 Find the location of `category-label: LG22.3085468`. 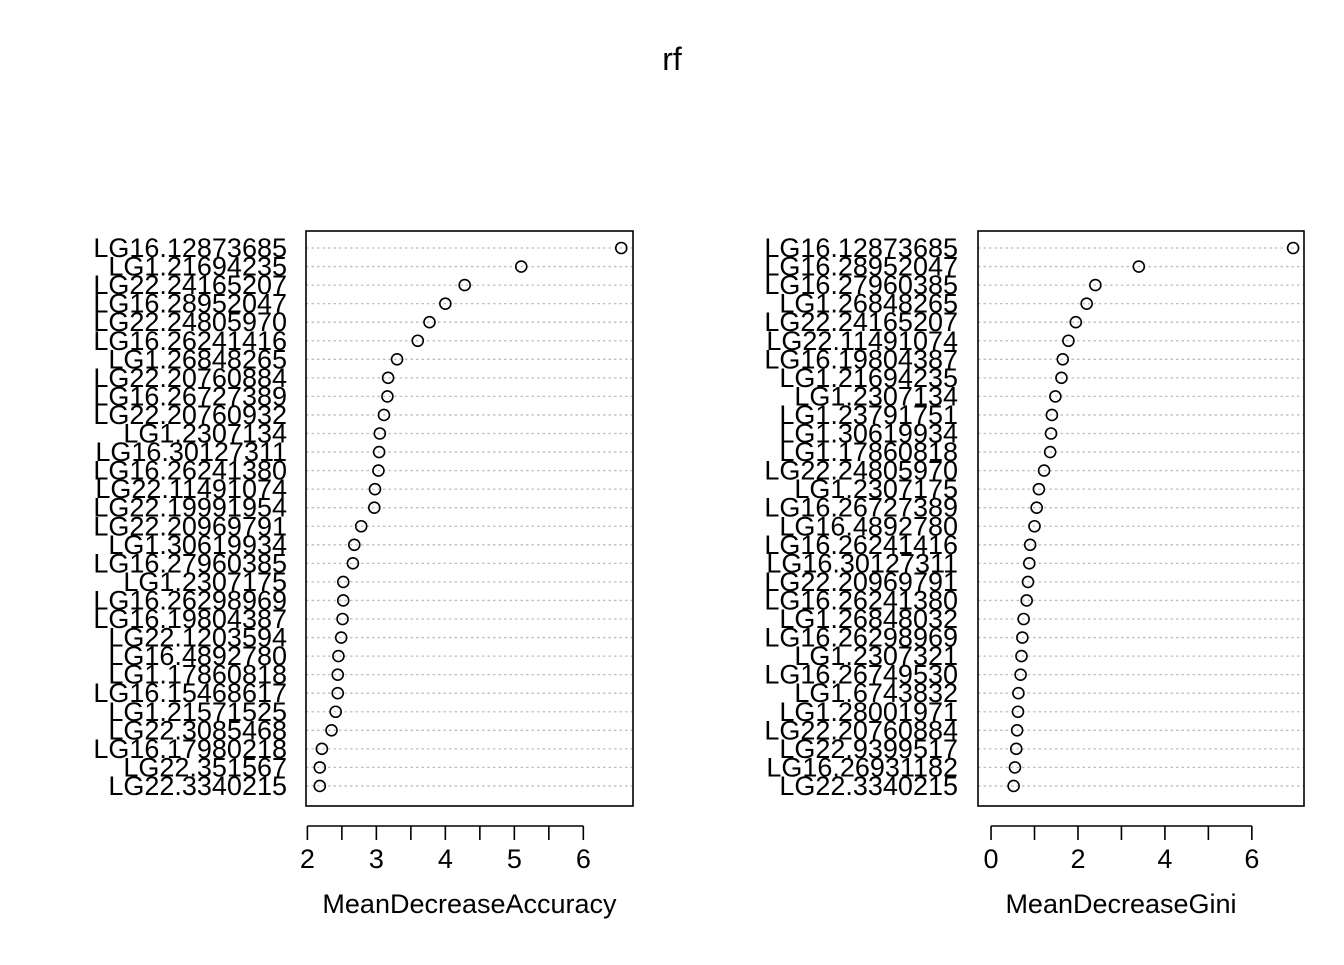

category-label: LG22.3085468 is located at coordinates (197, 730).